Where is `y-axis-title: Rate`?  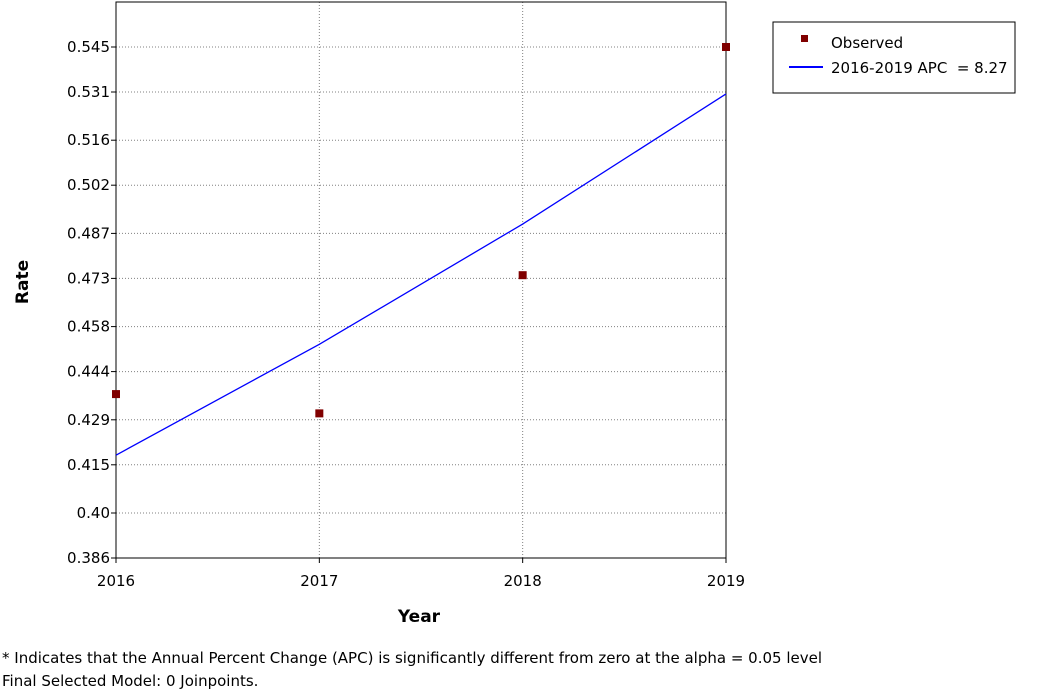
y-axis-title: Rate is located at coordinates (23, 282).